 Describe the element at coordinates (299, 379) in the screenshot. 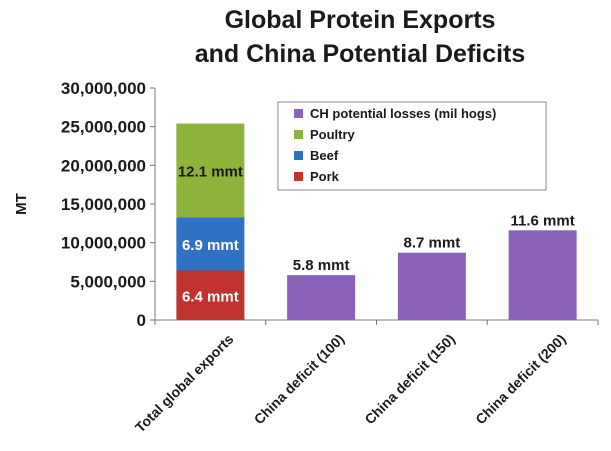

I see `x-tick-label: China deficit (100)` at that location.